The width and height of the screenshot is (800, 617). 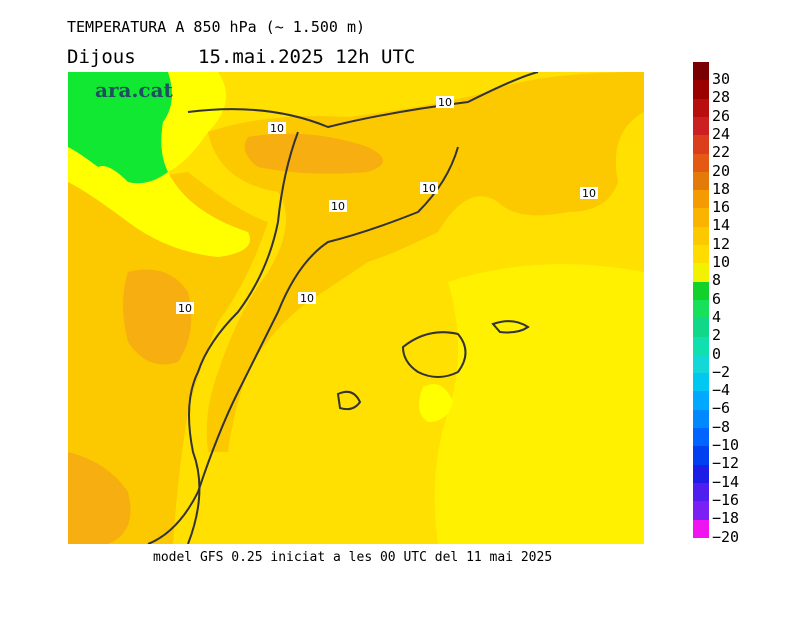 I want to click on legend-label: −16, so click(x=726, y=499).